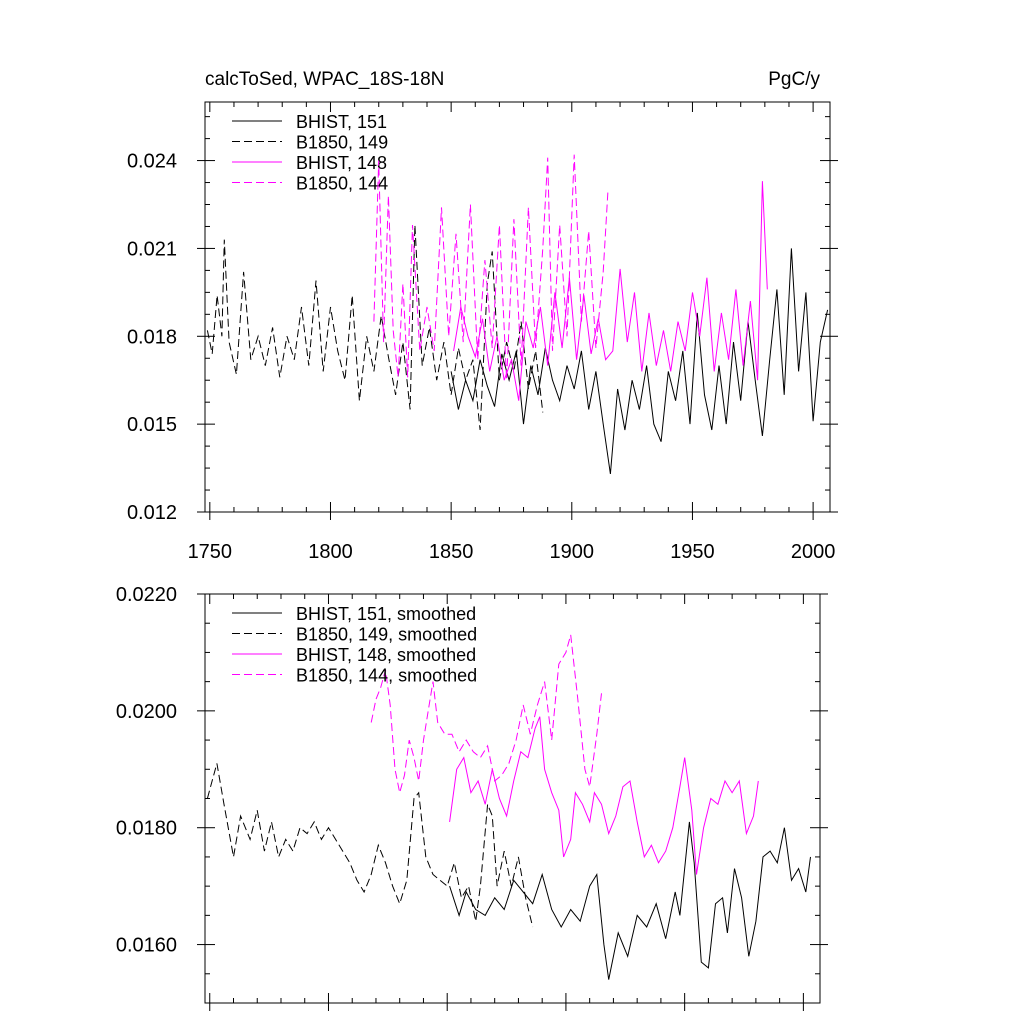 This screenshot has width=1024, height=1024. I want to click on legend-label: B1850, 149, so click(342, 143).